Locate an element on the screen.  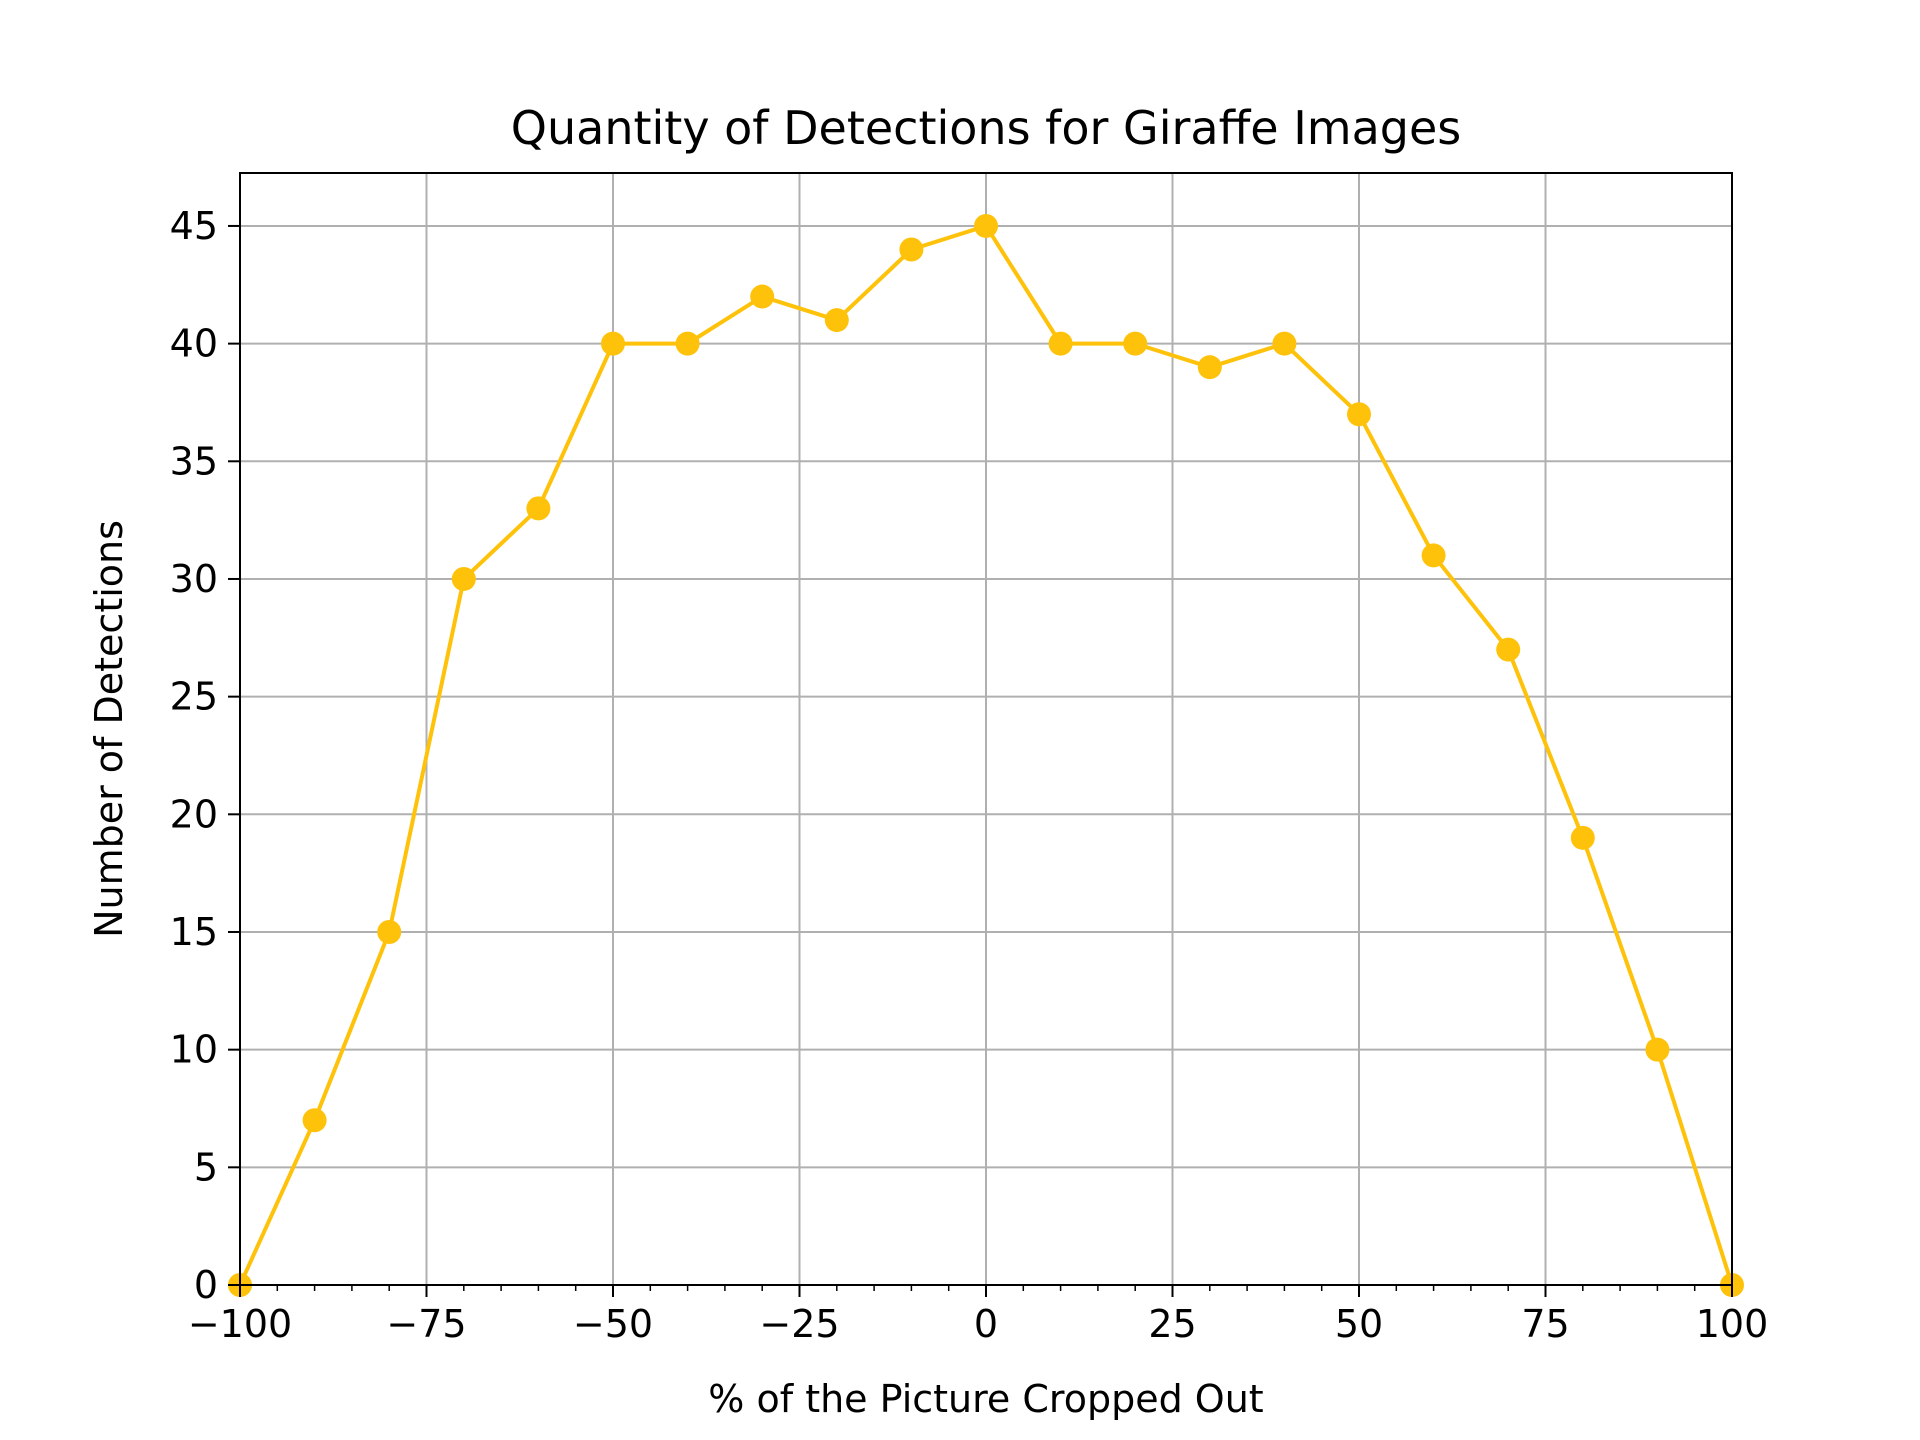
y-tick-label: 10 is located at coordinates (194, 1050).